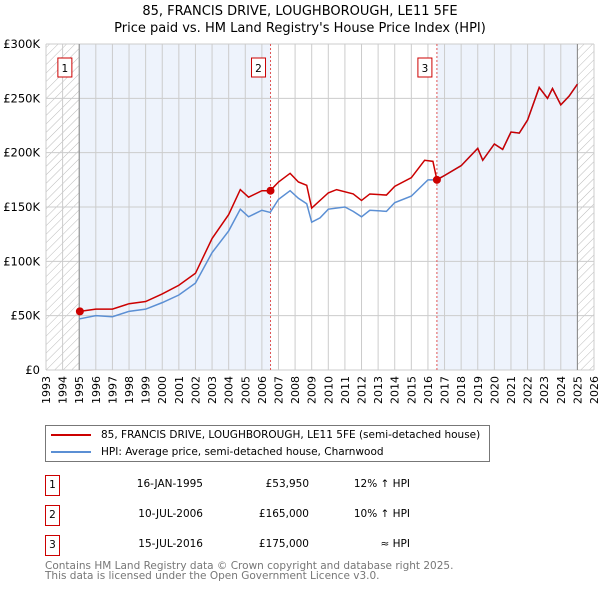 This screenshot has width=600, height=590. Describe the element at coordinates (381, 514) in the screenshot. I see `sale-hpi-relation: 10% ↑ HPI` at that location.